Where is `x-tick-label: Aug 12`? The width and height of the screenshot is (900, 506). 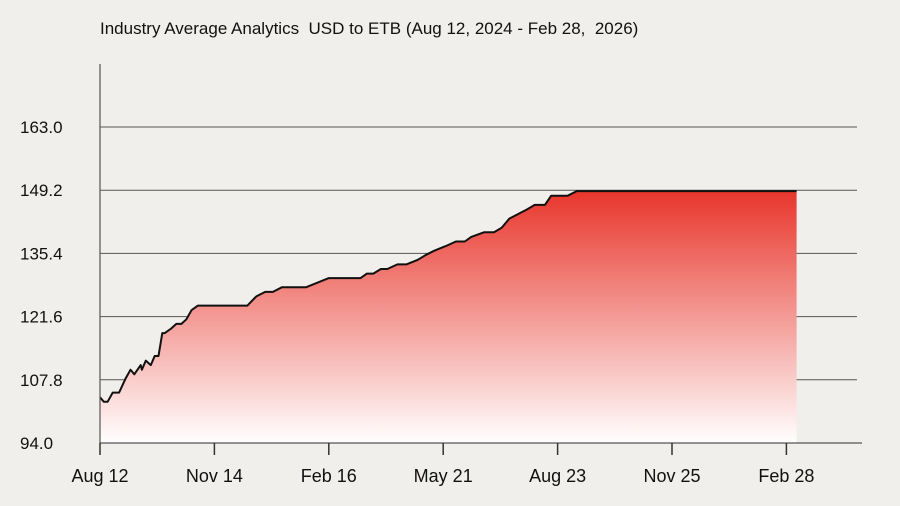
x-tick-label: Aug 12 is located at coordinates (99, 476).